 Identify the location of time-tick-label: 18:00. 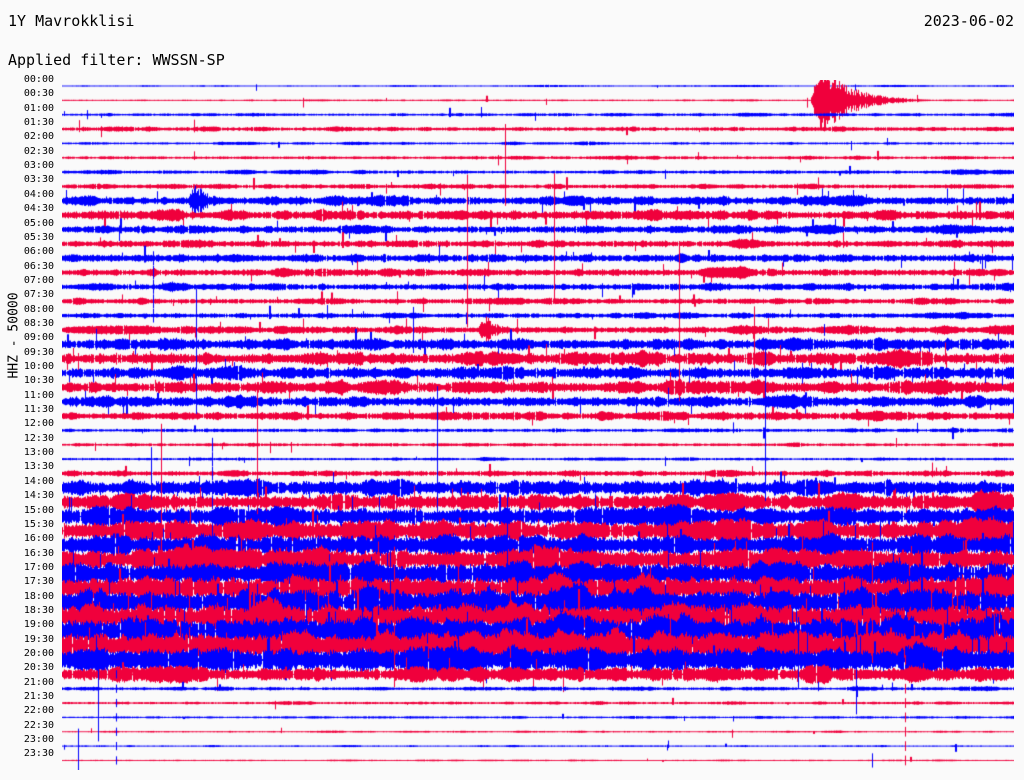
(38, 596).